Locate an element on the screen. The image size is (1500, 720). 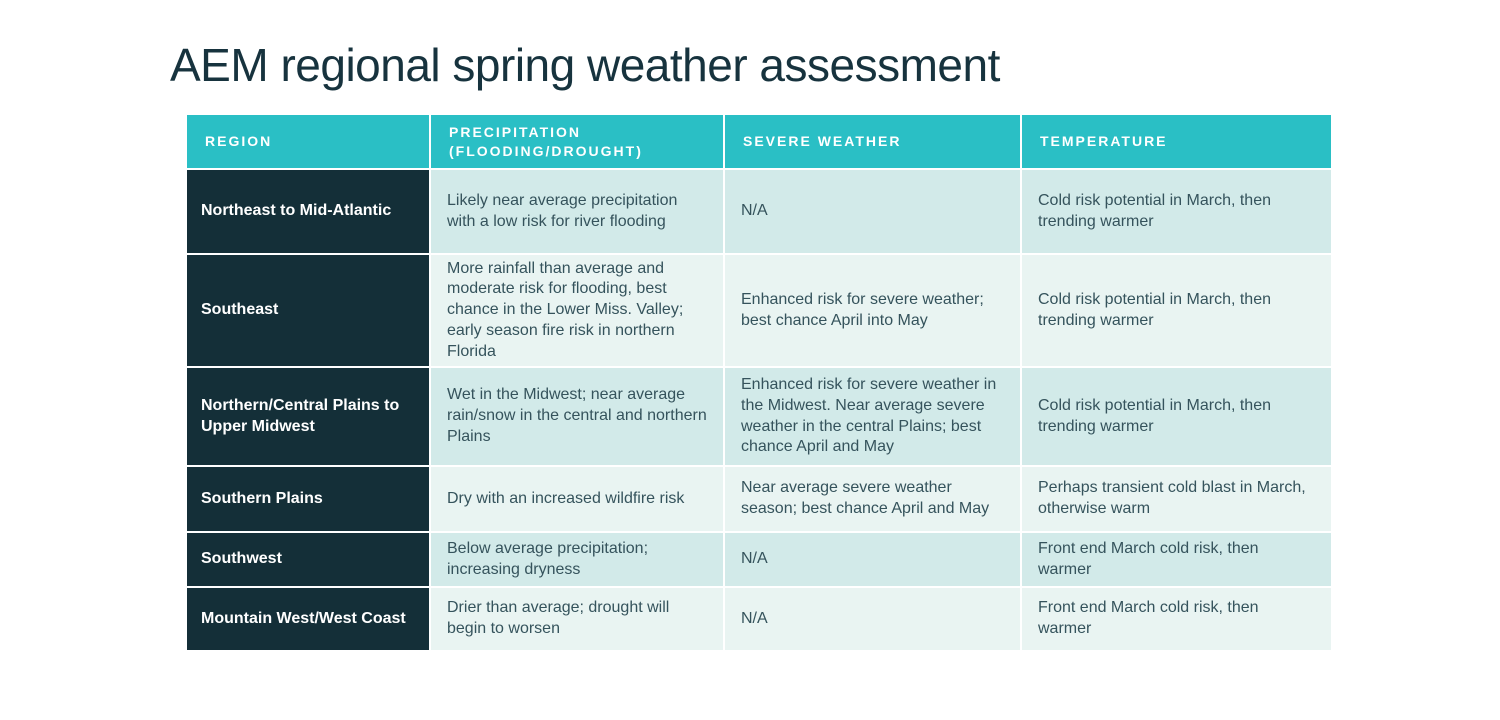
region-cell: Mountain West/West Coast is located at coordinates (308, 619).